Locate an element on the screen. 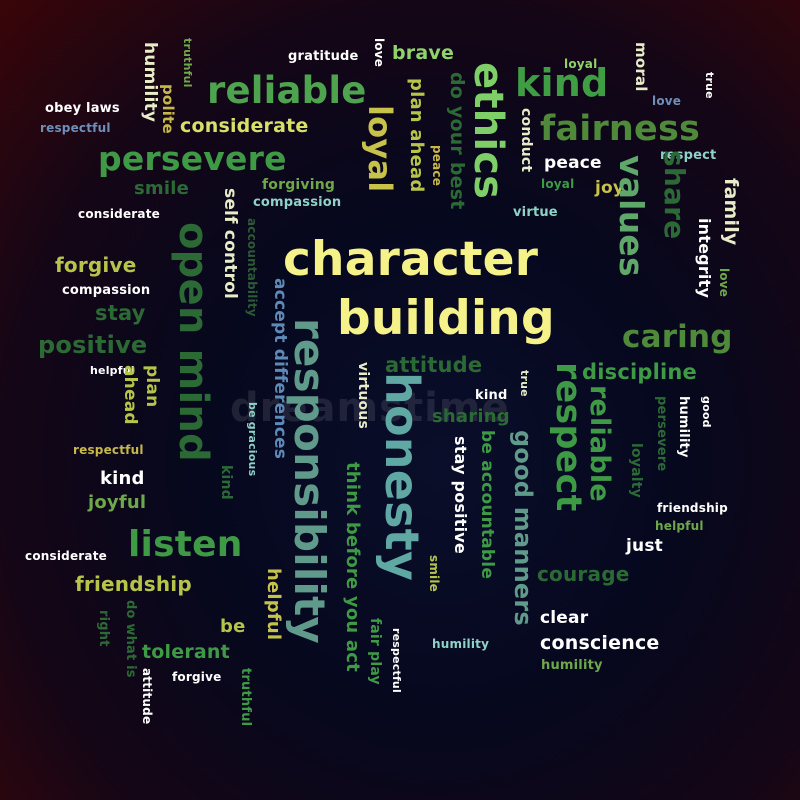 This screenshot has height=800, width=800. word: loyalty is located at coordinates (636, 471).